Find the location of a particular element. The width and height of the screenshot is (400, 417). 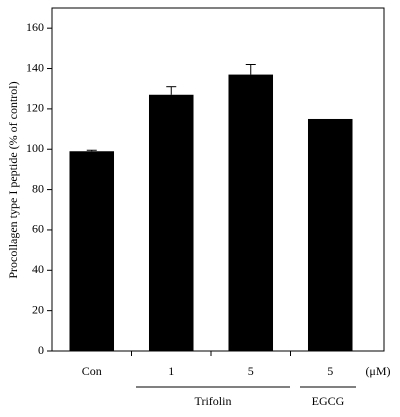

y-tick-label: 80 is located at coordinates (38, 188).